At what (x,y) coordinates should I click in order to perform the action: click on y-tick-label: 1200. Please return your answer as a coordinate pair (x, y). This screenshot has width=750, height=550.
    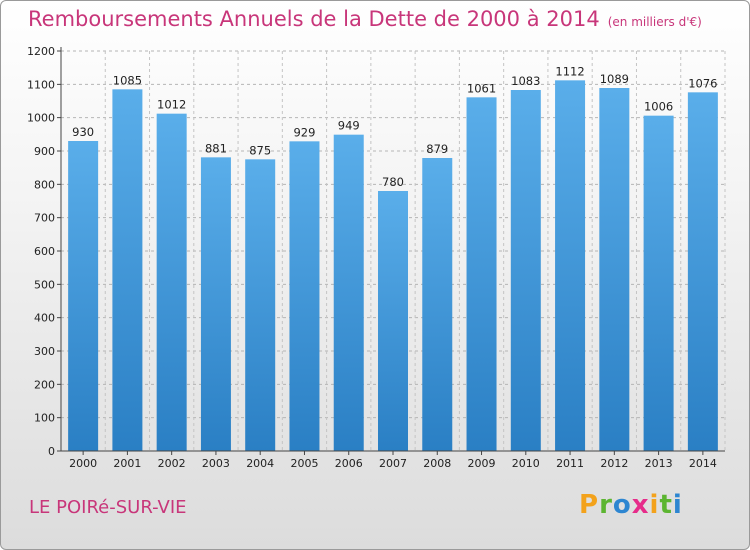
    Looking at the image, I should click on (41, 51).